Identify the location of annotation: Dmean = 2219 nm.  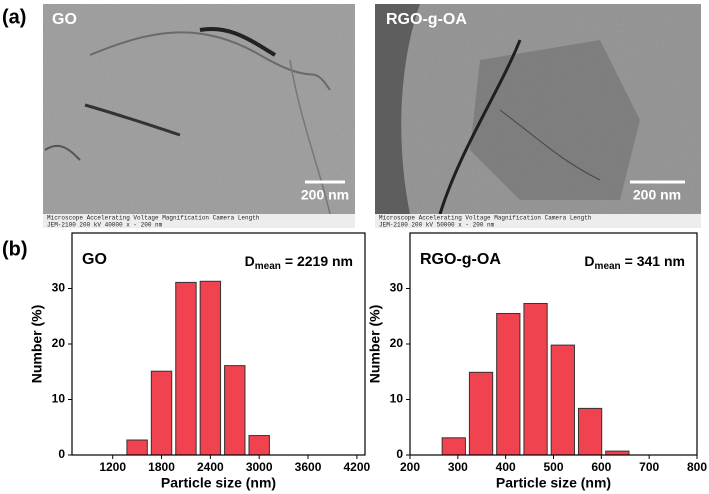
(299, 262).